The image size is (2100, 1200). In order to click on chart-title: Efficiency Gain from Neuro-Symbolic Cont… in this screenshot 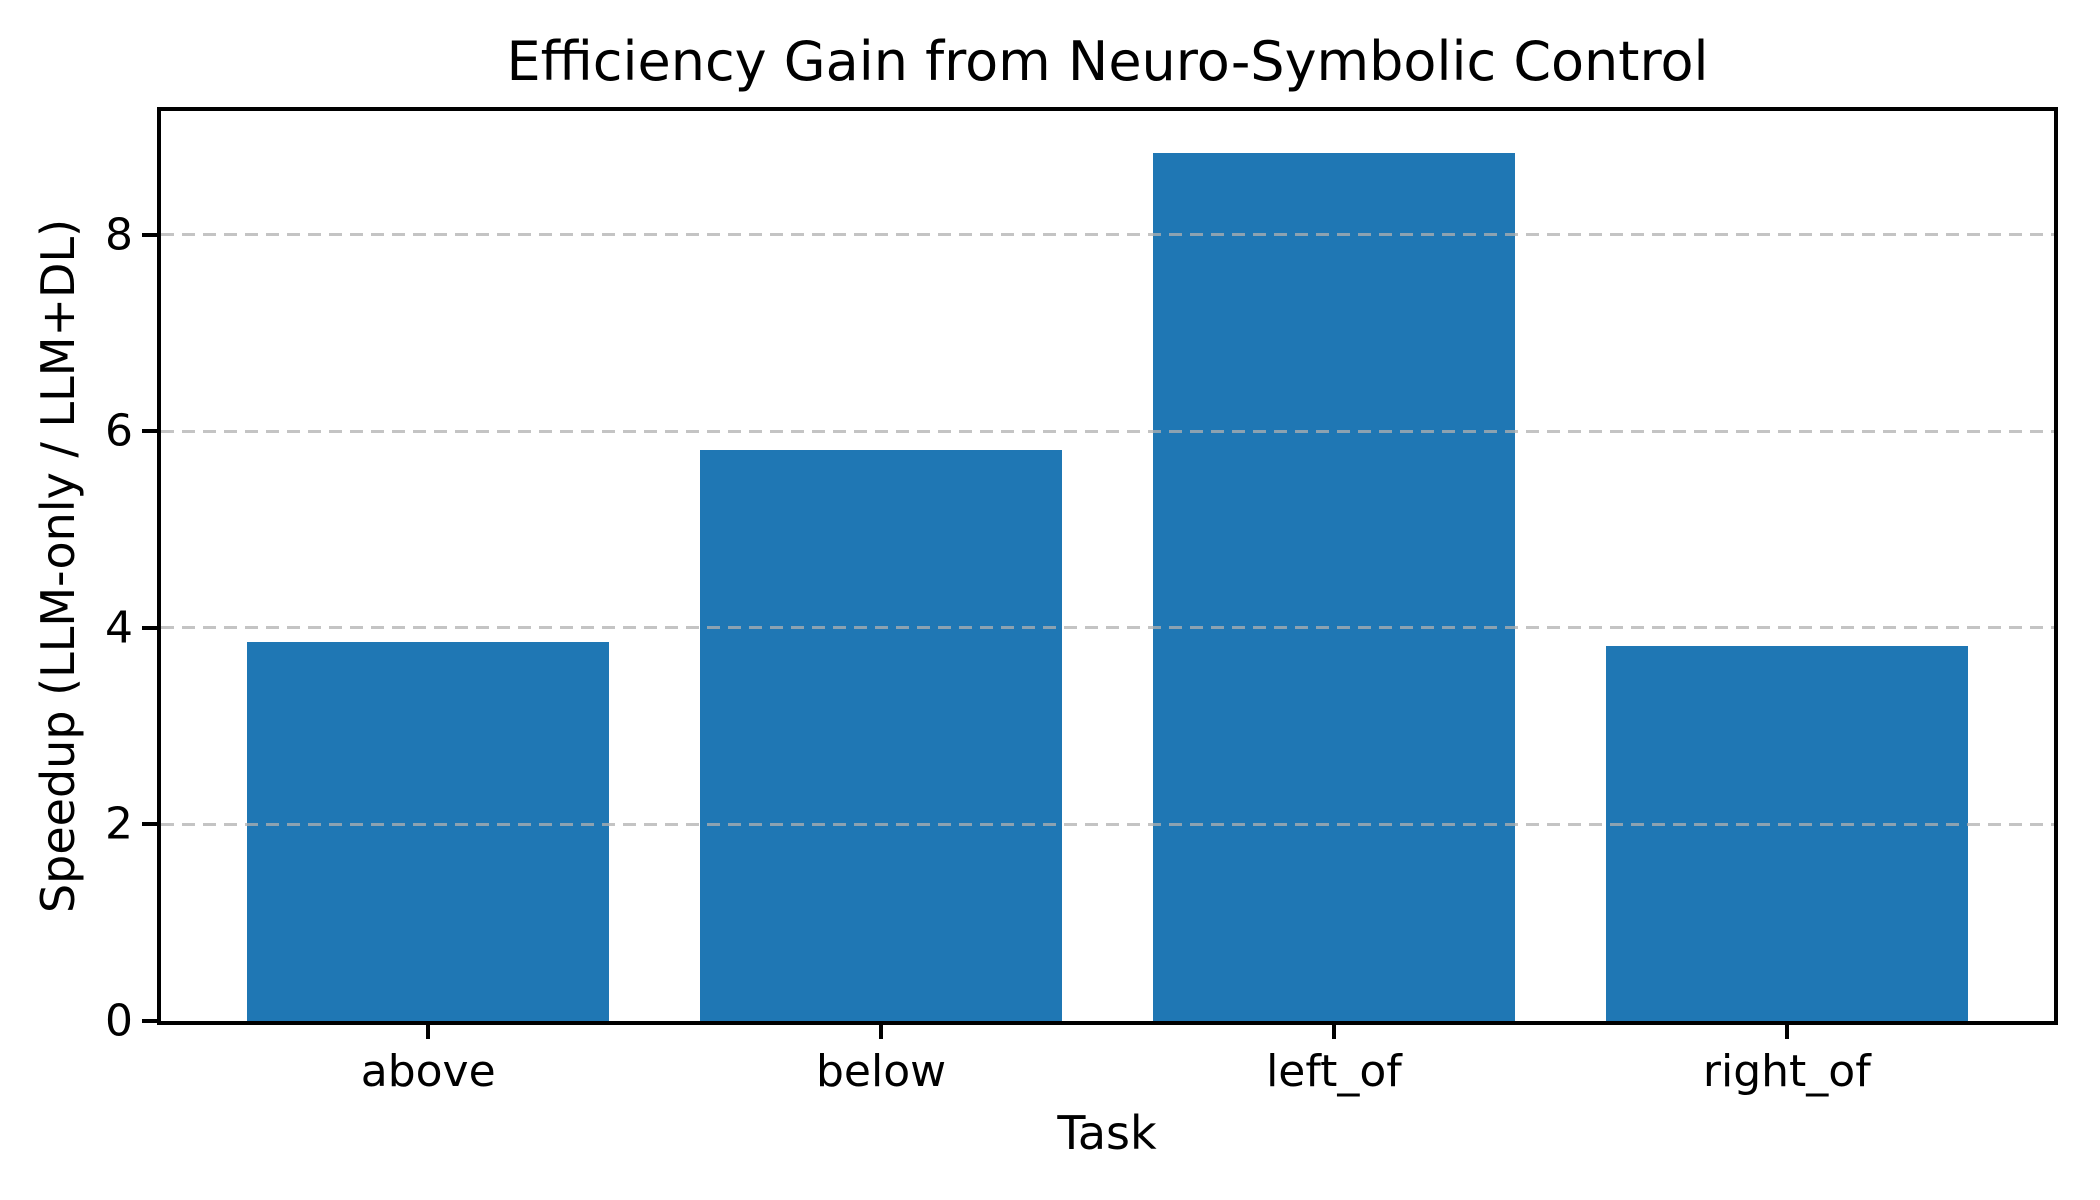, I will do `click(1107, 61)`.